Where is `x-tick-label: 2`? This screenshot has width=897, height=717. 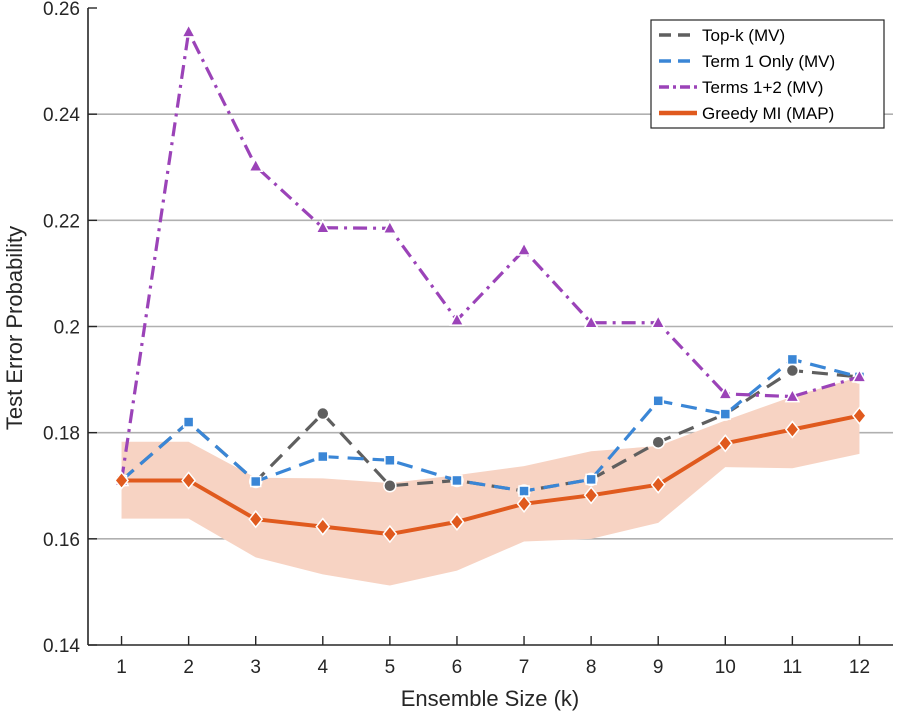 x-tick-label: 2 is located at coordinates (188, 667).